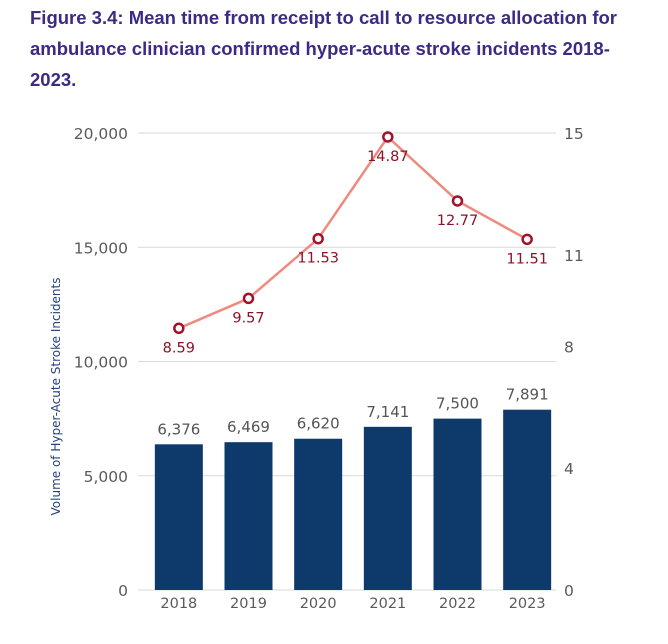 This screenshot has height=644, width=668. What do you see at coordinates (179, 348) in the screenshot?
I see `line-value-label: 8.59` at bounding box center [179, 348].